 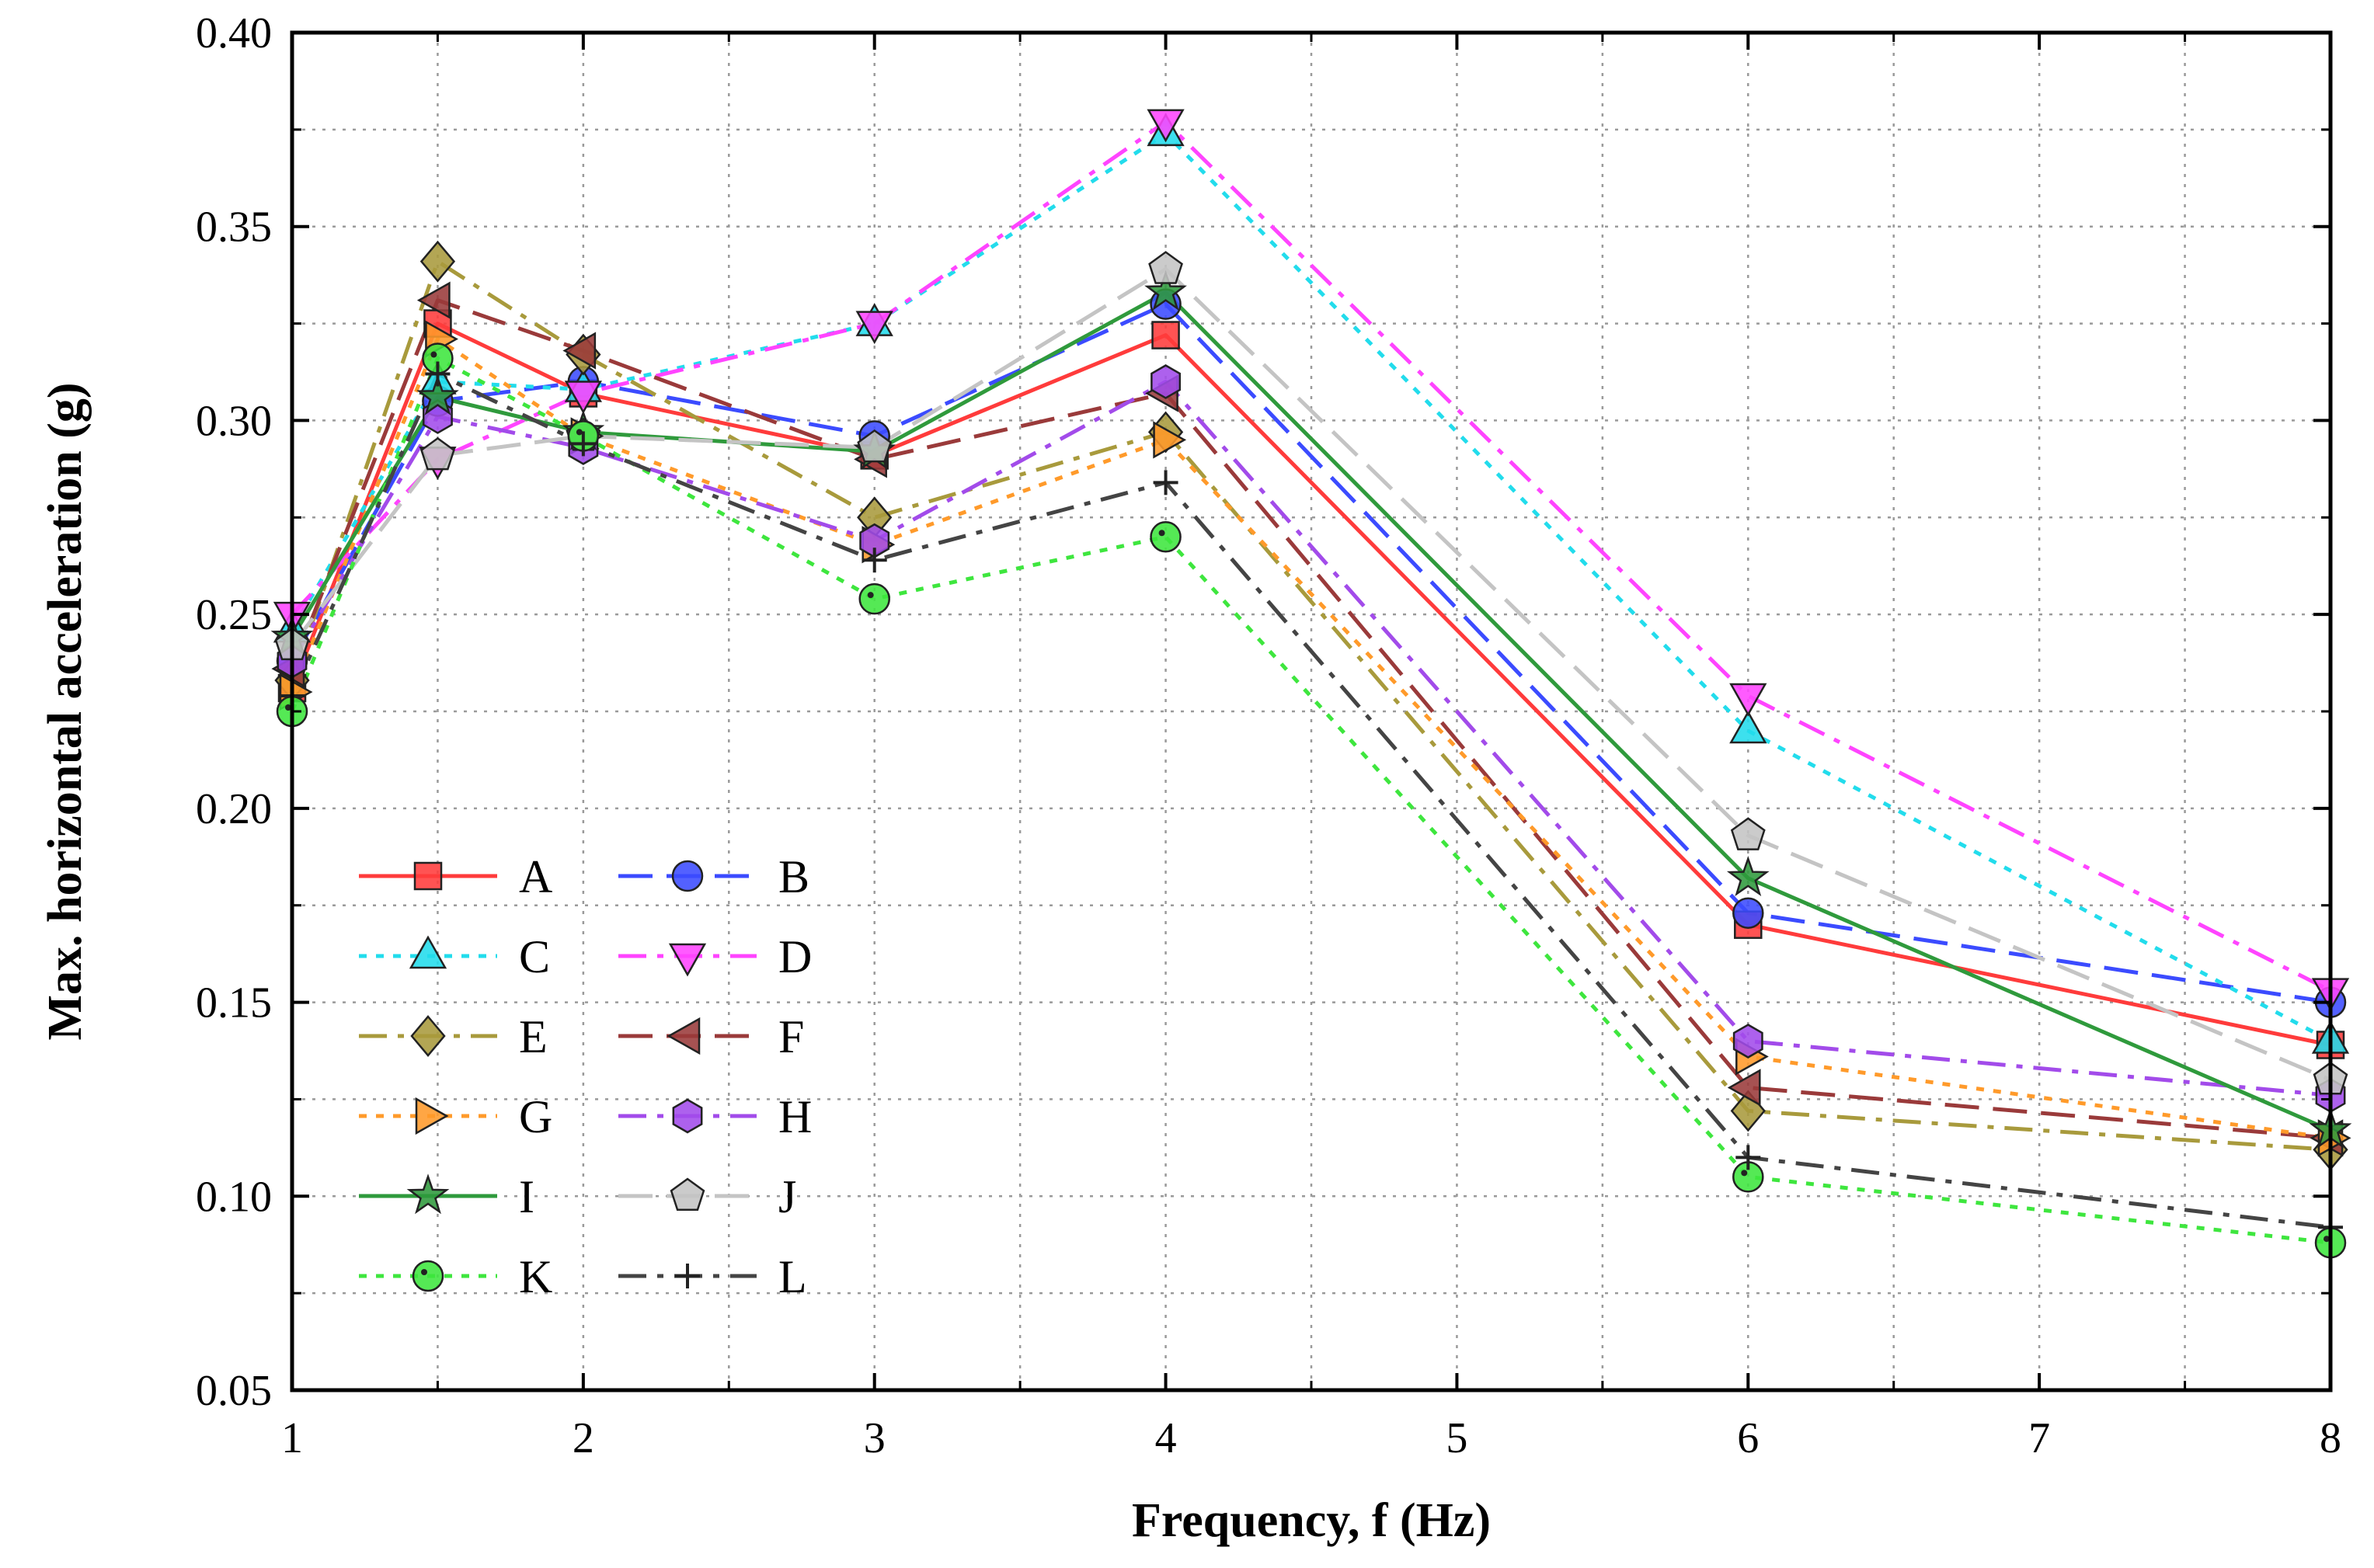 What do you see at coordinates (795, 1116) in the screenshot?
I see `legend-label: H` at bounding box center [795, 1116].